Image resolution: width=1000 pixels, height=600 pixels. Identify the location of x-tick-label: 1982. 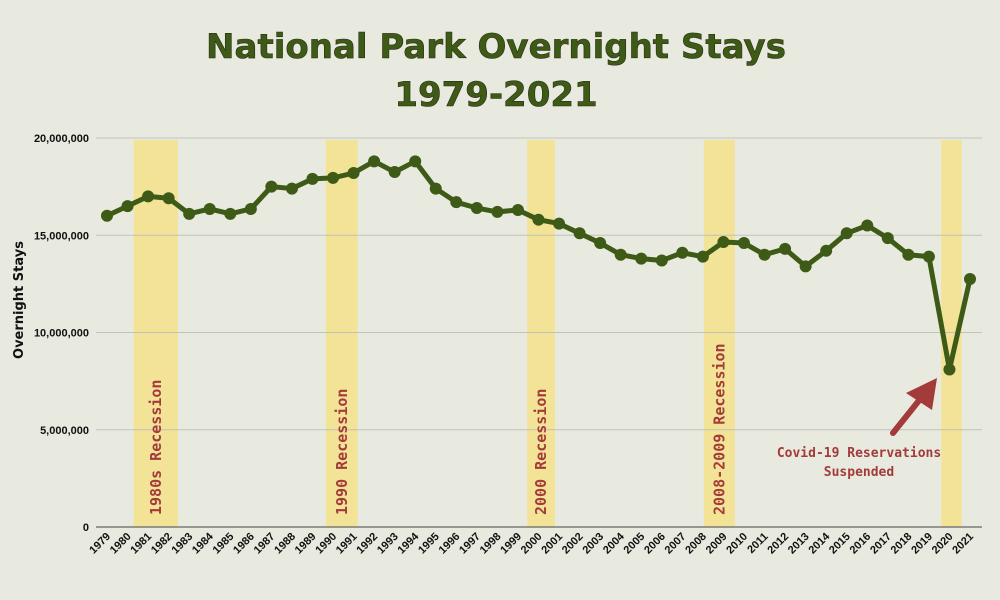
(162, 544).